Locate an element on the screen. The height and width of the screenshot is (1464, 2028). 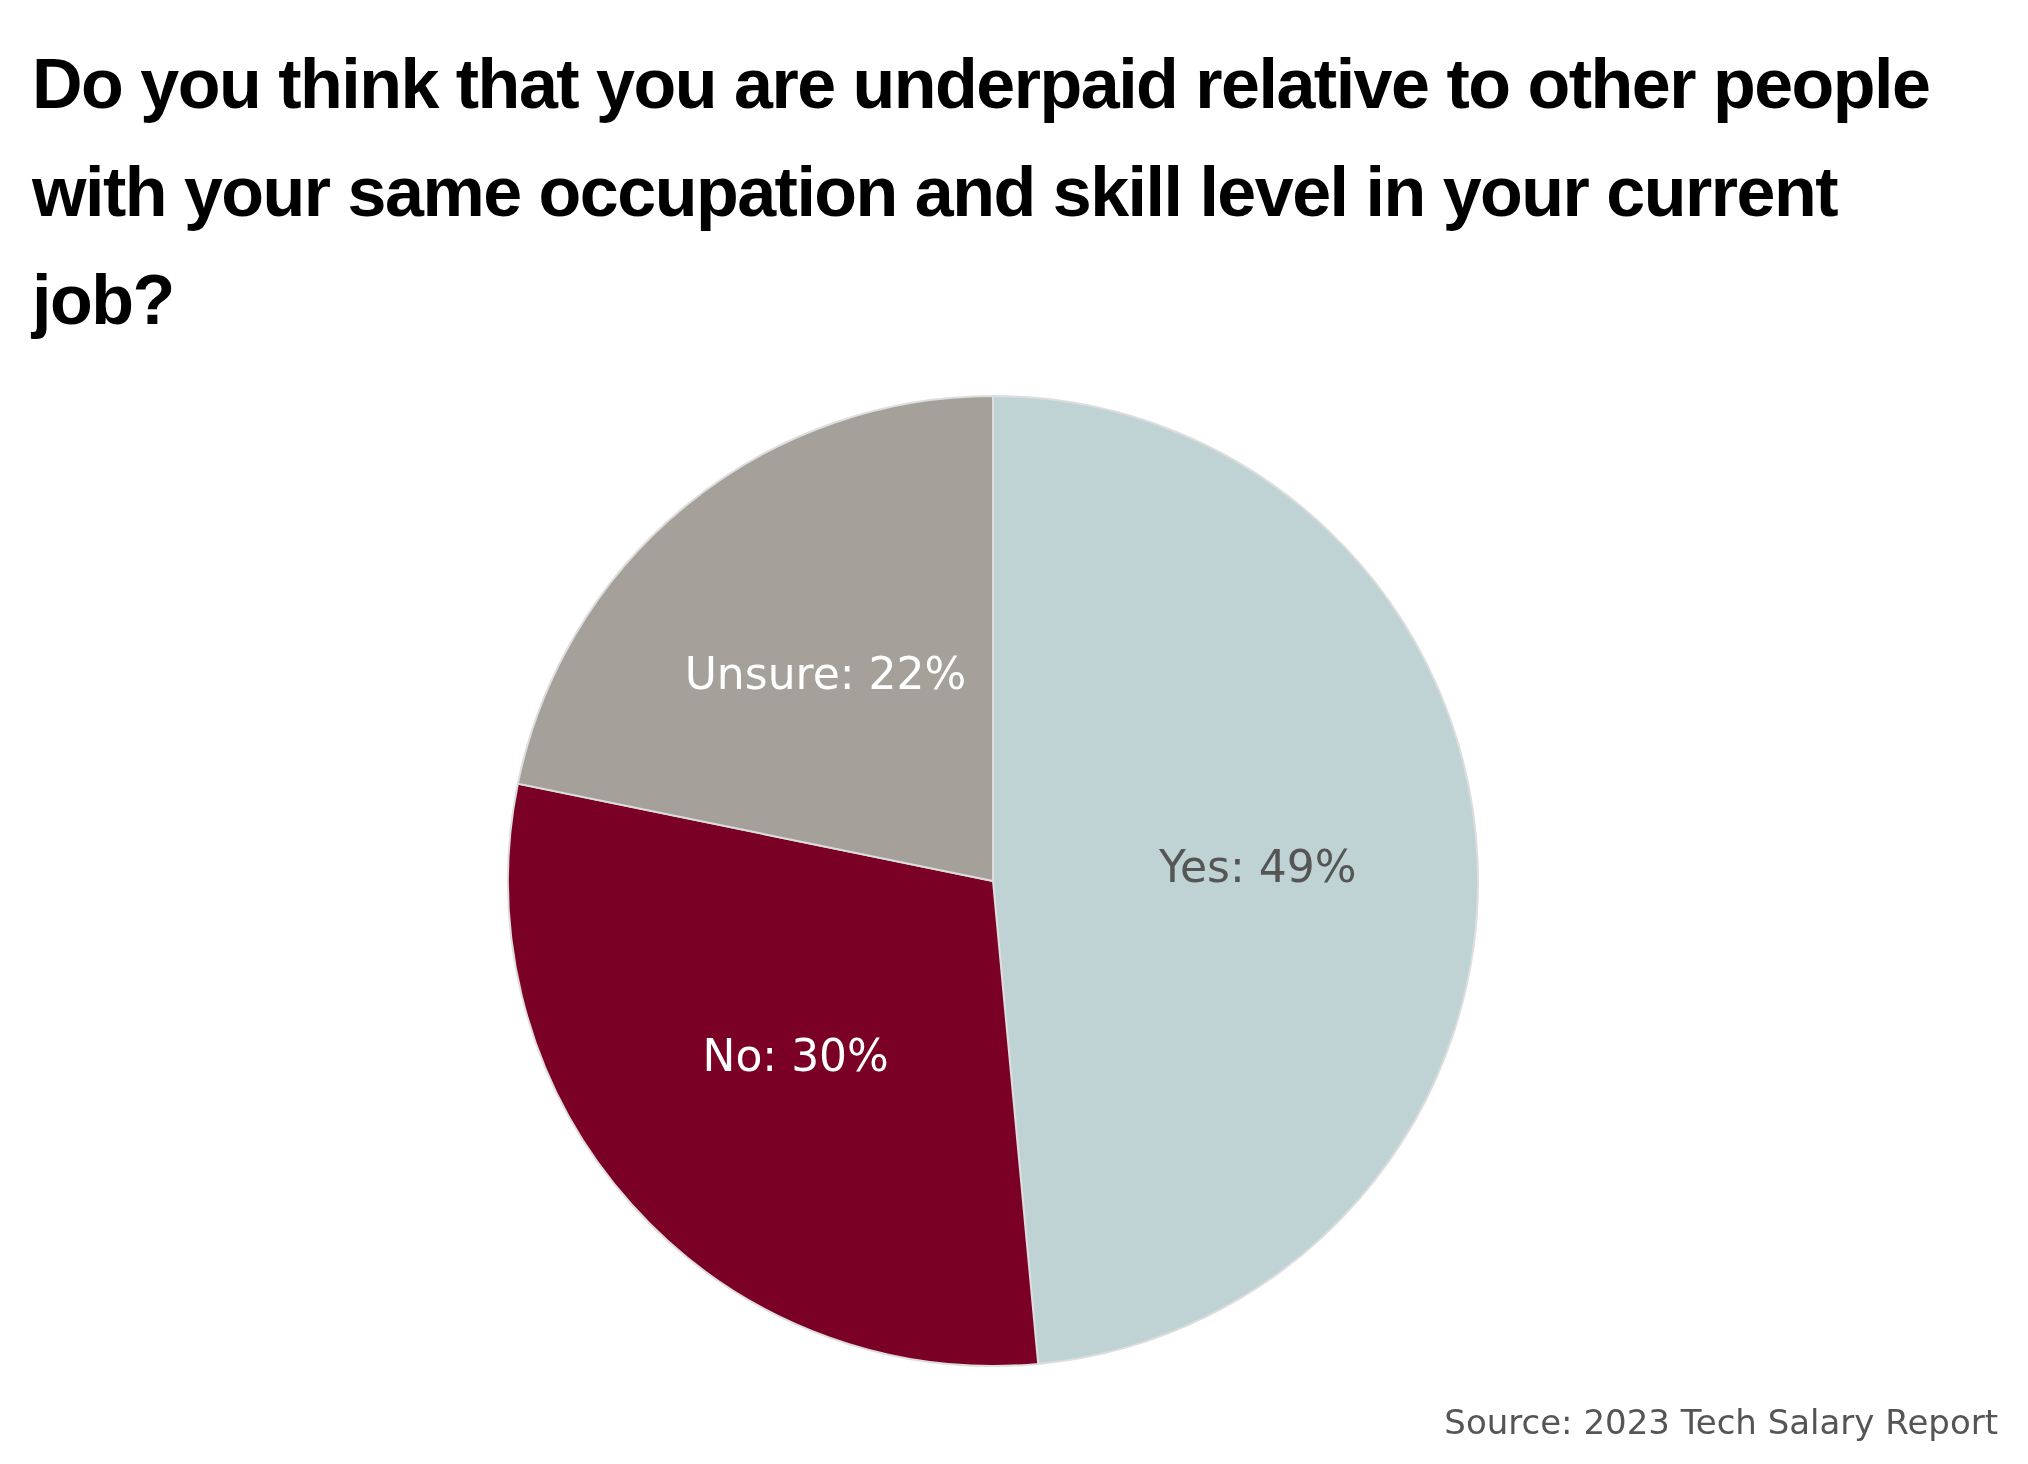
slice-label: No: 30% is located at coordinates (795, 1055).